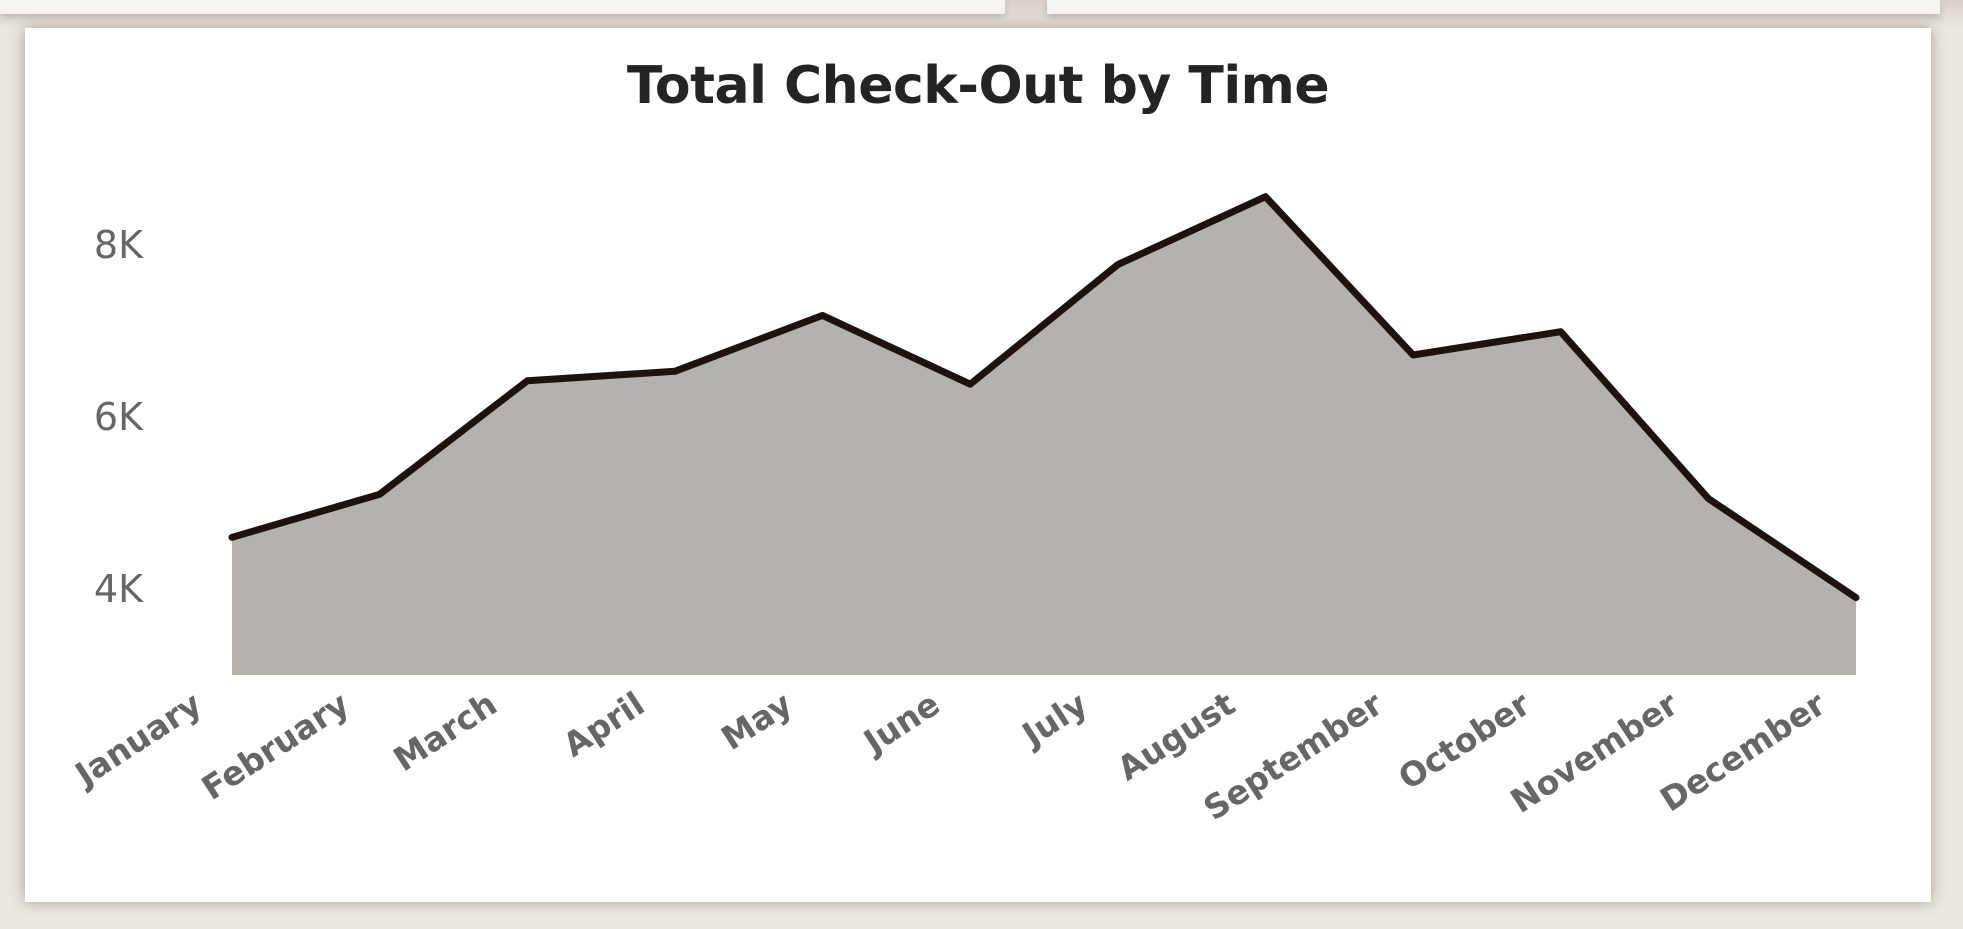 This screenshot has height=929, width=1963. Describe the element at coordinates (275, 746) in the screenshot. I see `x-tick-label: February` at that location.